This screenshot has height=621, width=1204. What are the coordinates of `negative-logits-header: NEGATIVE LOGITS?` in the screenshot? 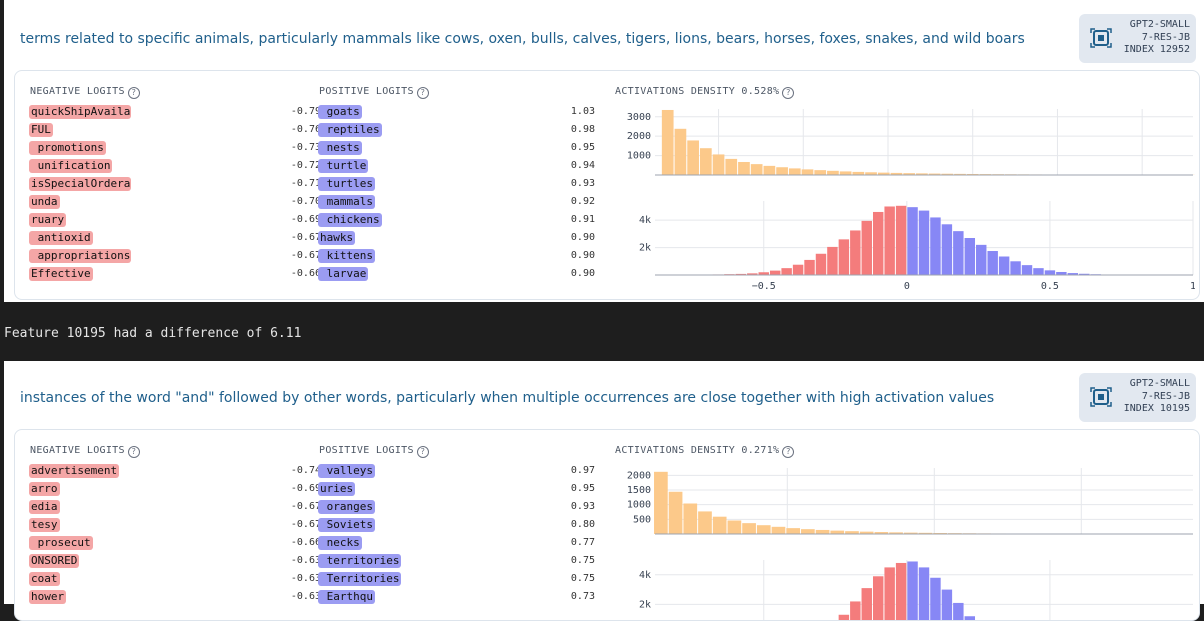 It's located at (85, 451).